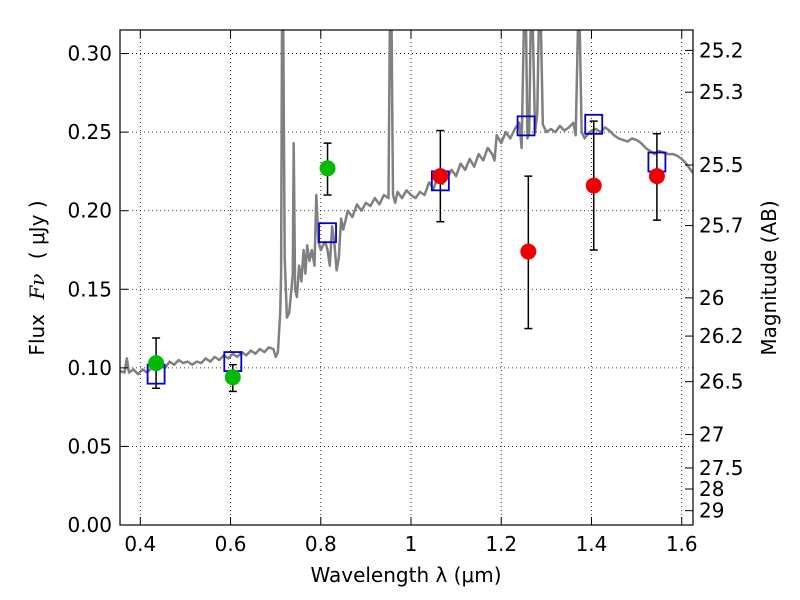  I want to click on y2-tick-label: 26.5, so click(721, 382).